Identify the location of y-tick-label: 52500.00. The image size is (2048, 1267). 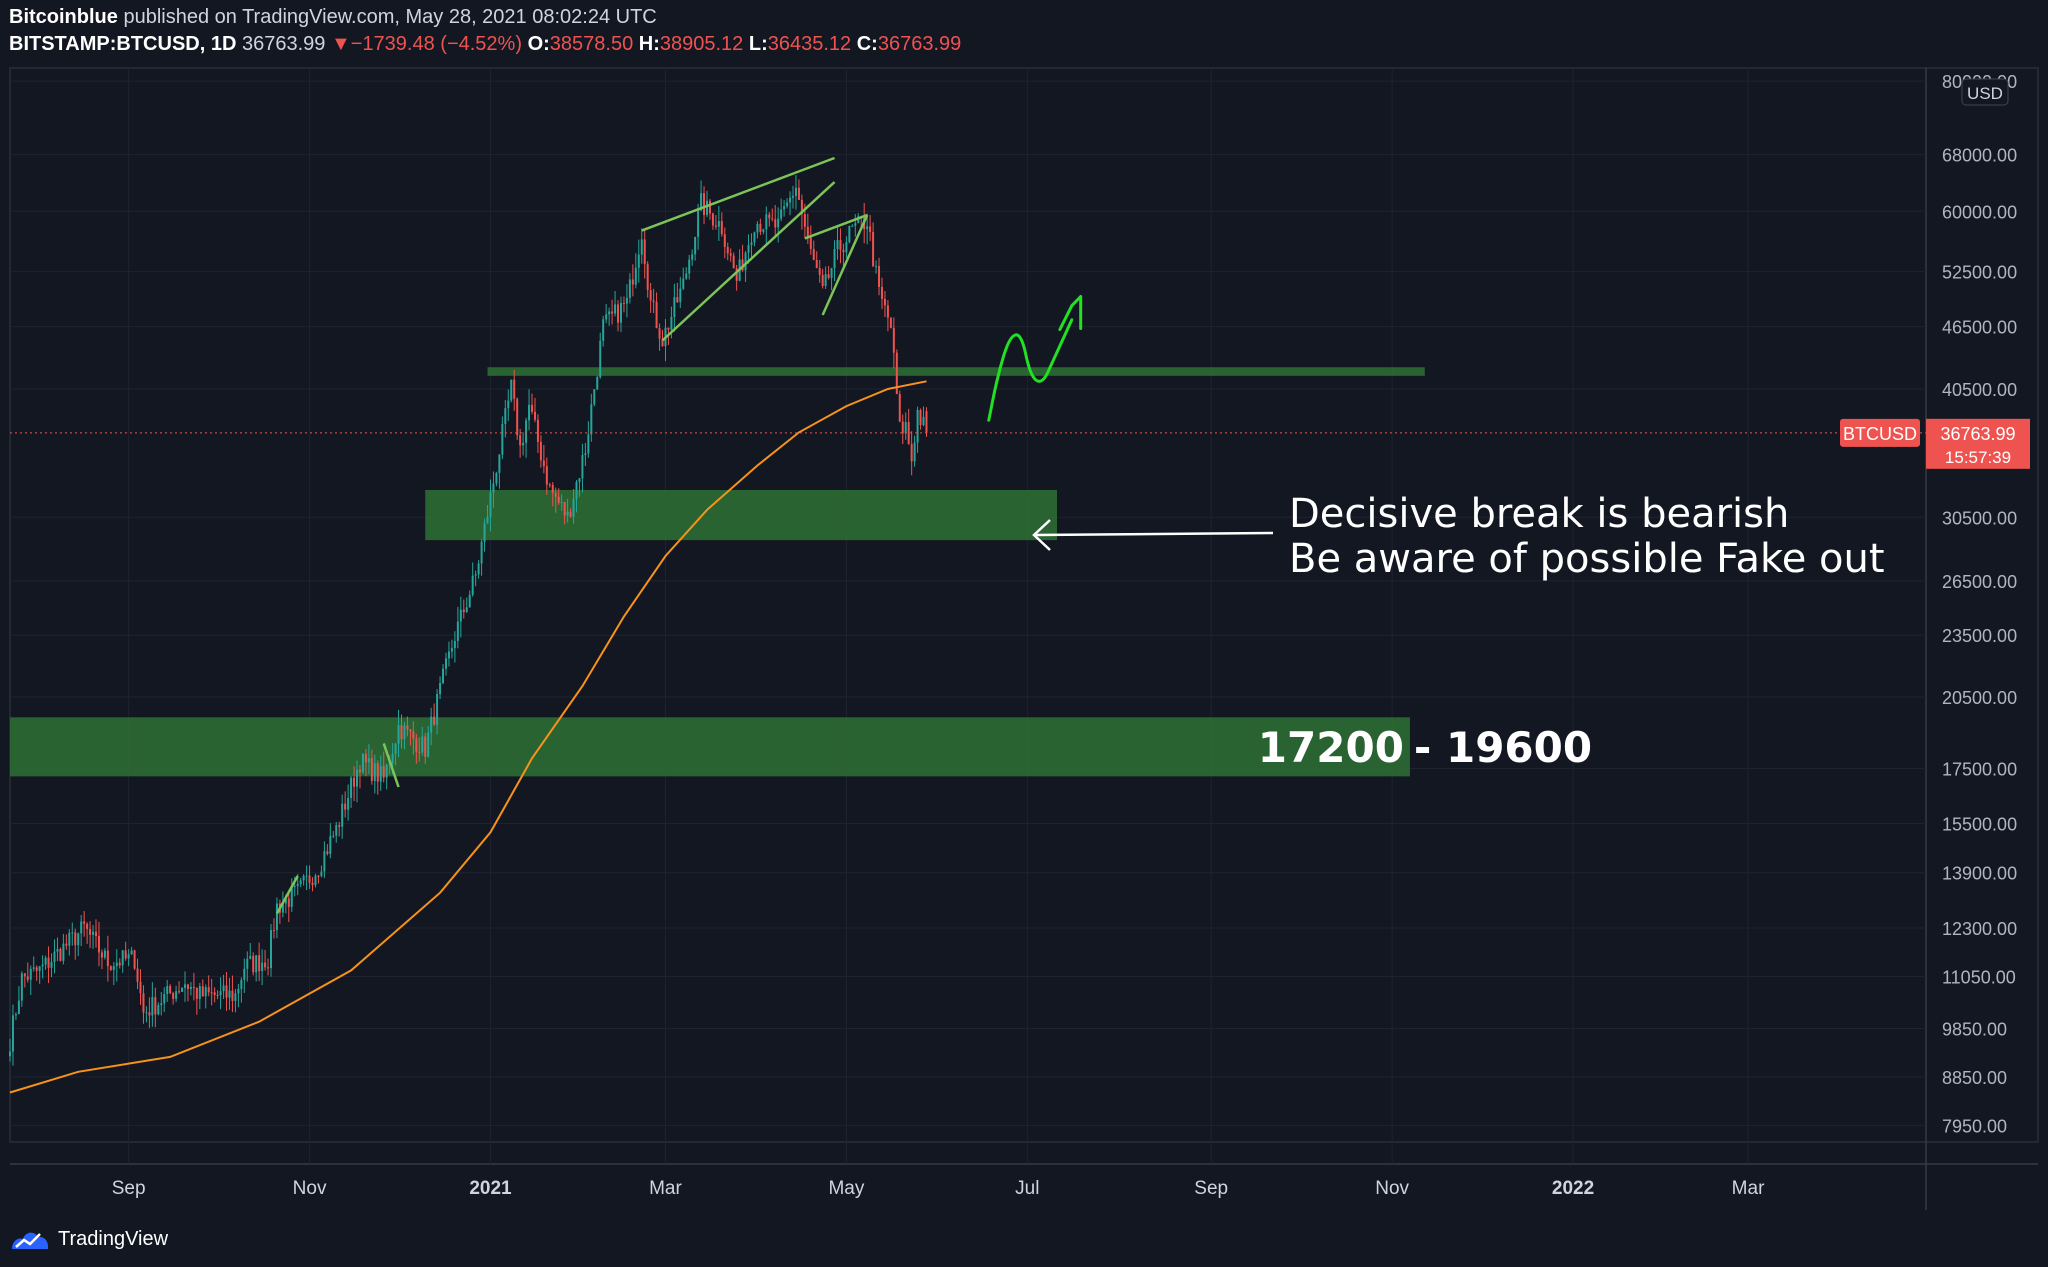
(1979, 273).